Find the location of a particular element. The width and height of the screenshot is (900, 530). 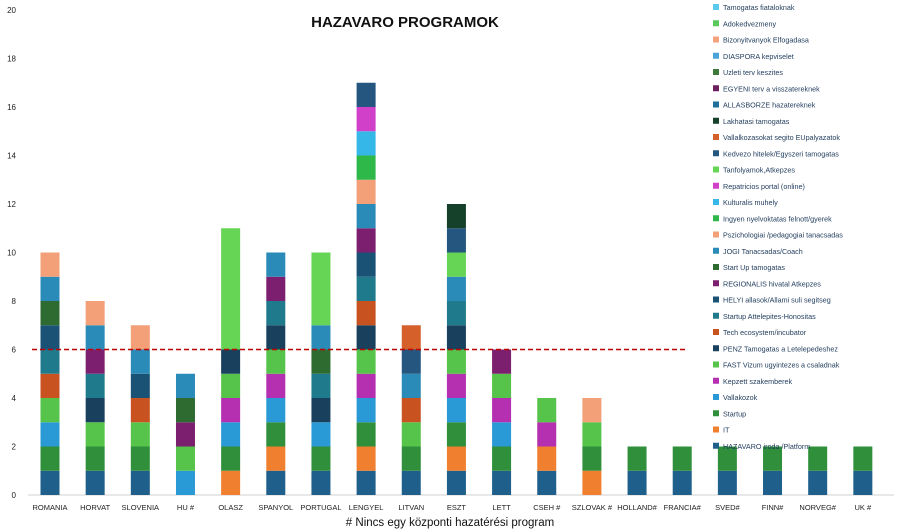

y-tick-label: 10 is located at coordinates (11, 253).